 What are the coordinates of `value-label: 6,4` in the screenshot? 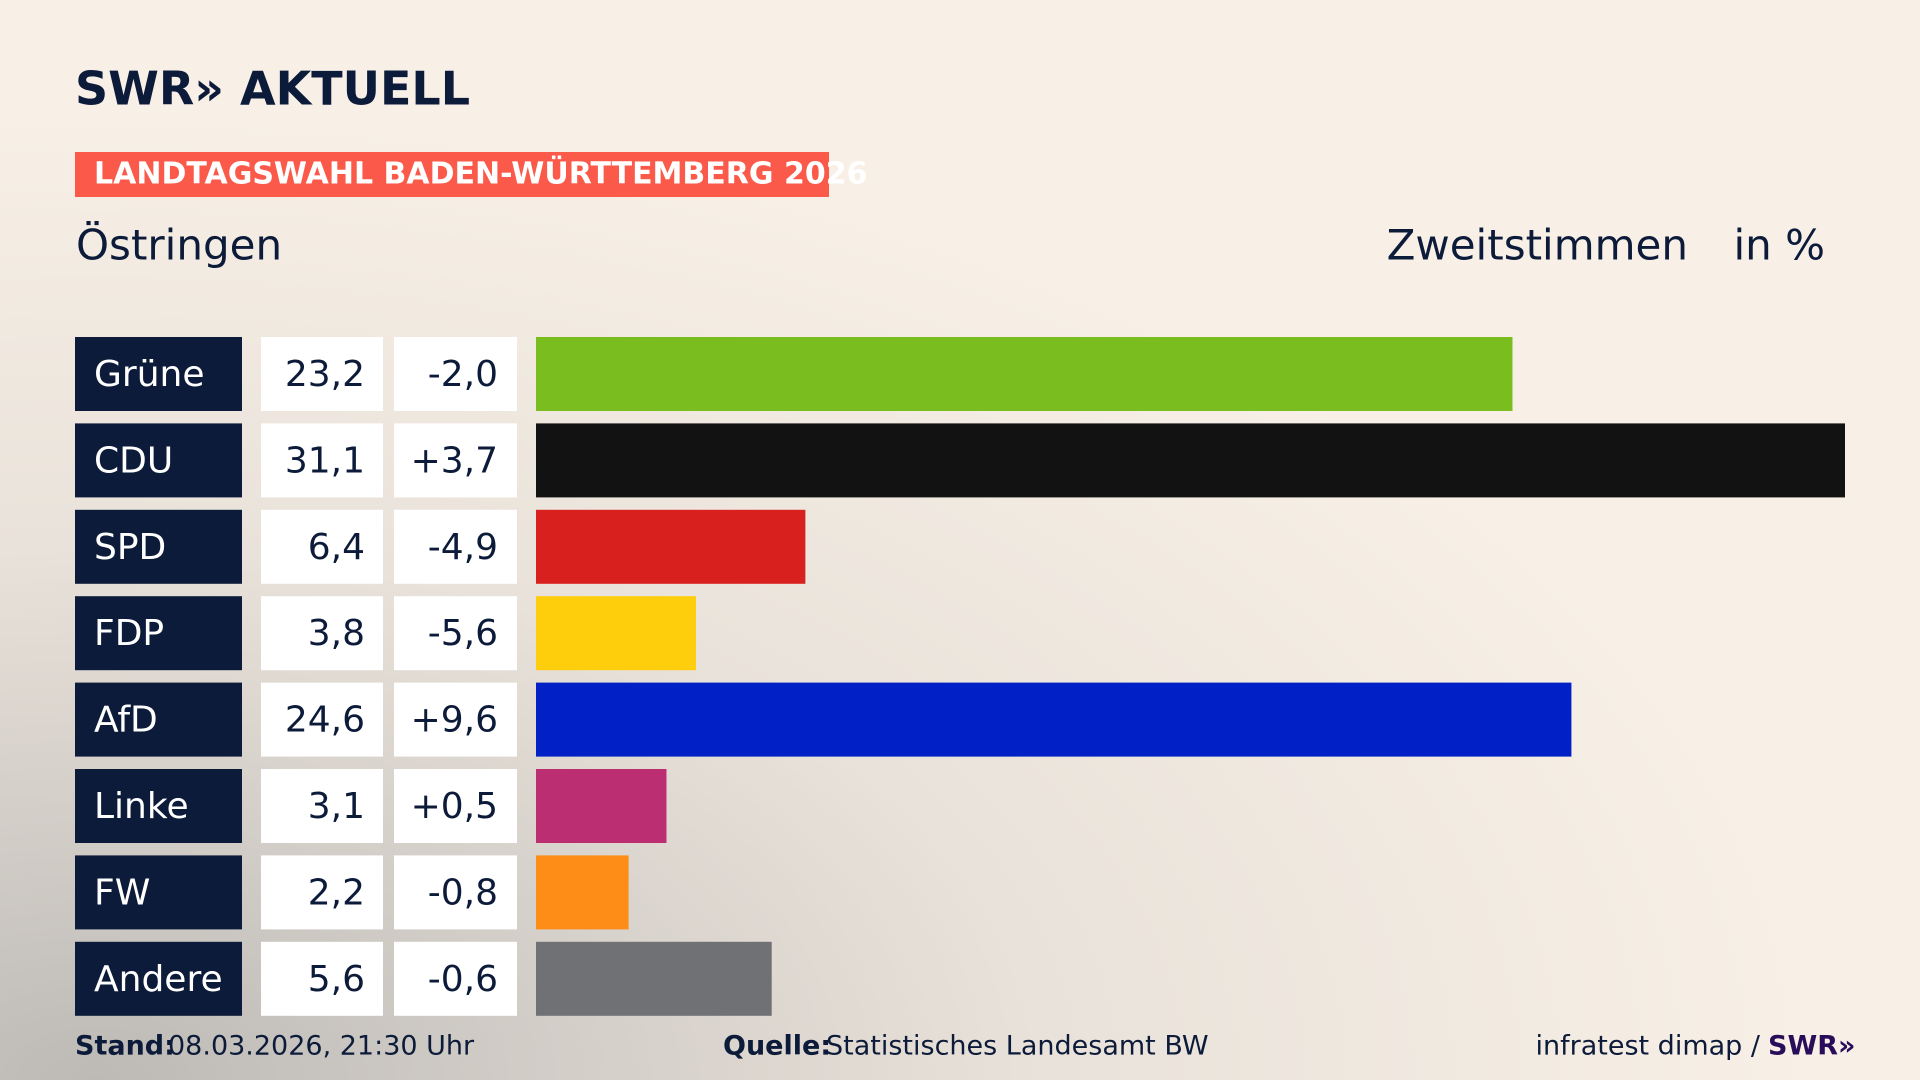 It's located at (336, 547).